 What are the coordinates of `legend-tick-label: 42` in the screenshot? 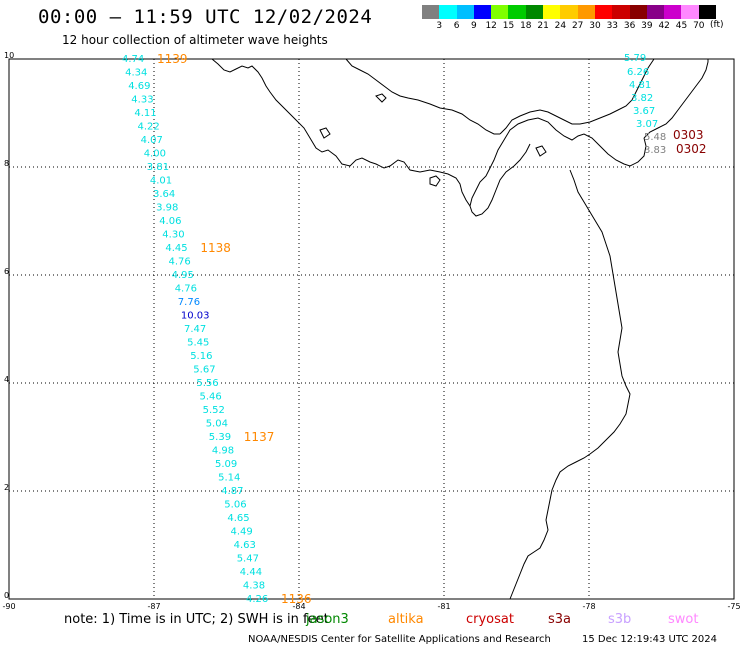 It's located at (664, 26).